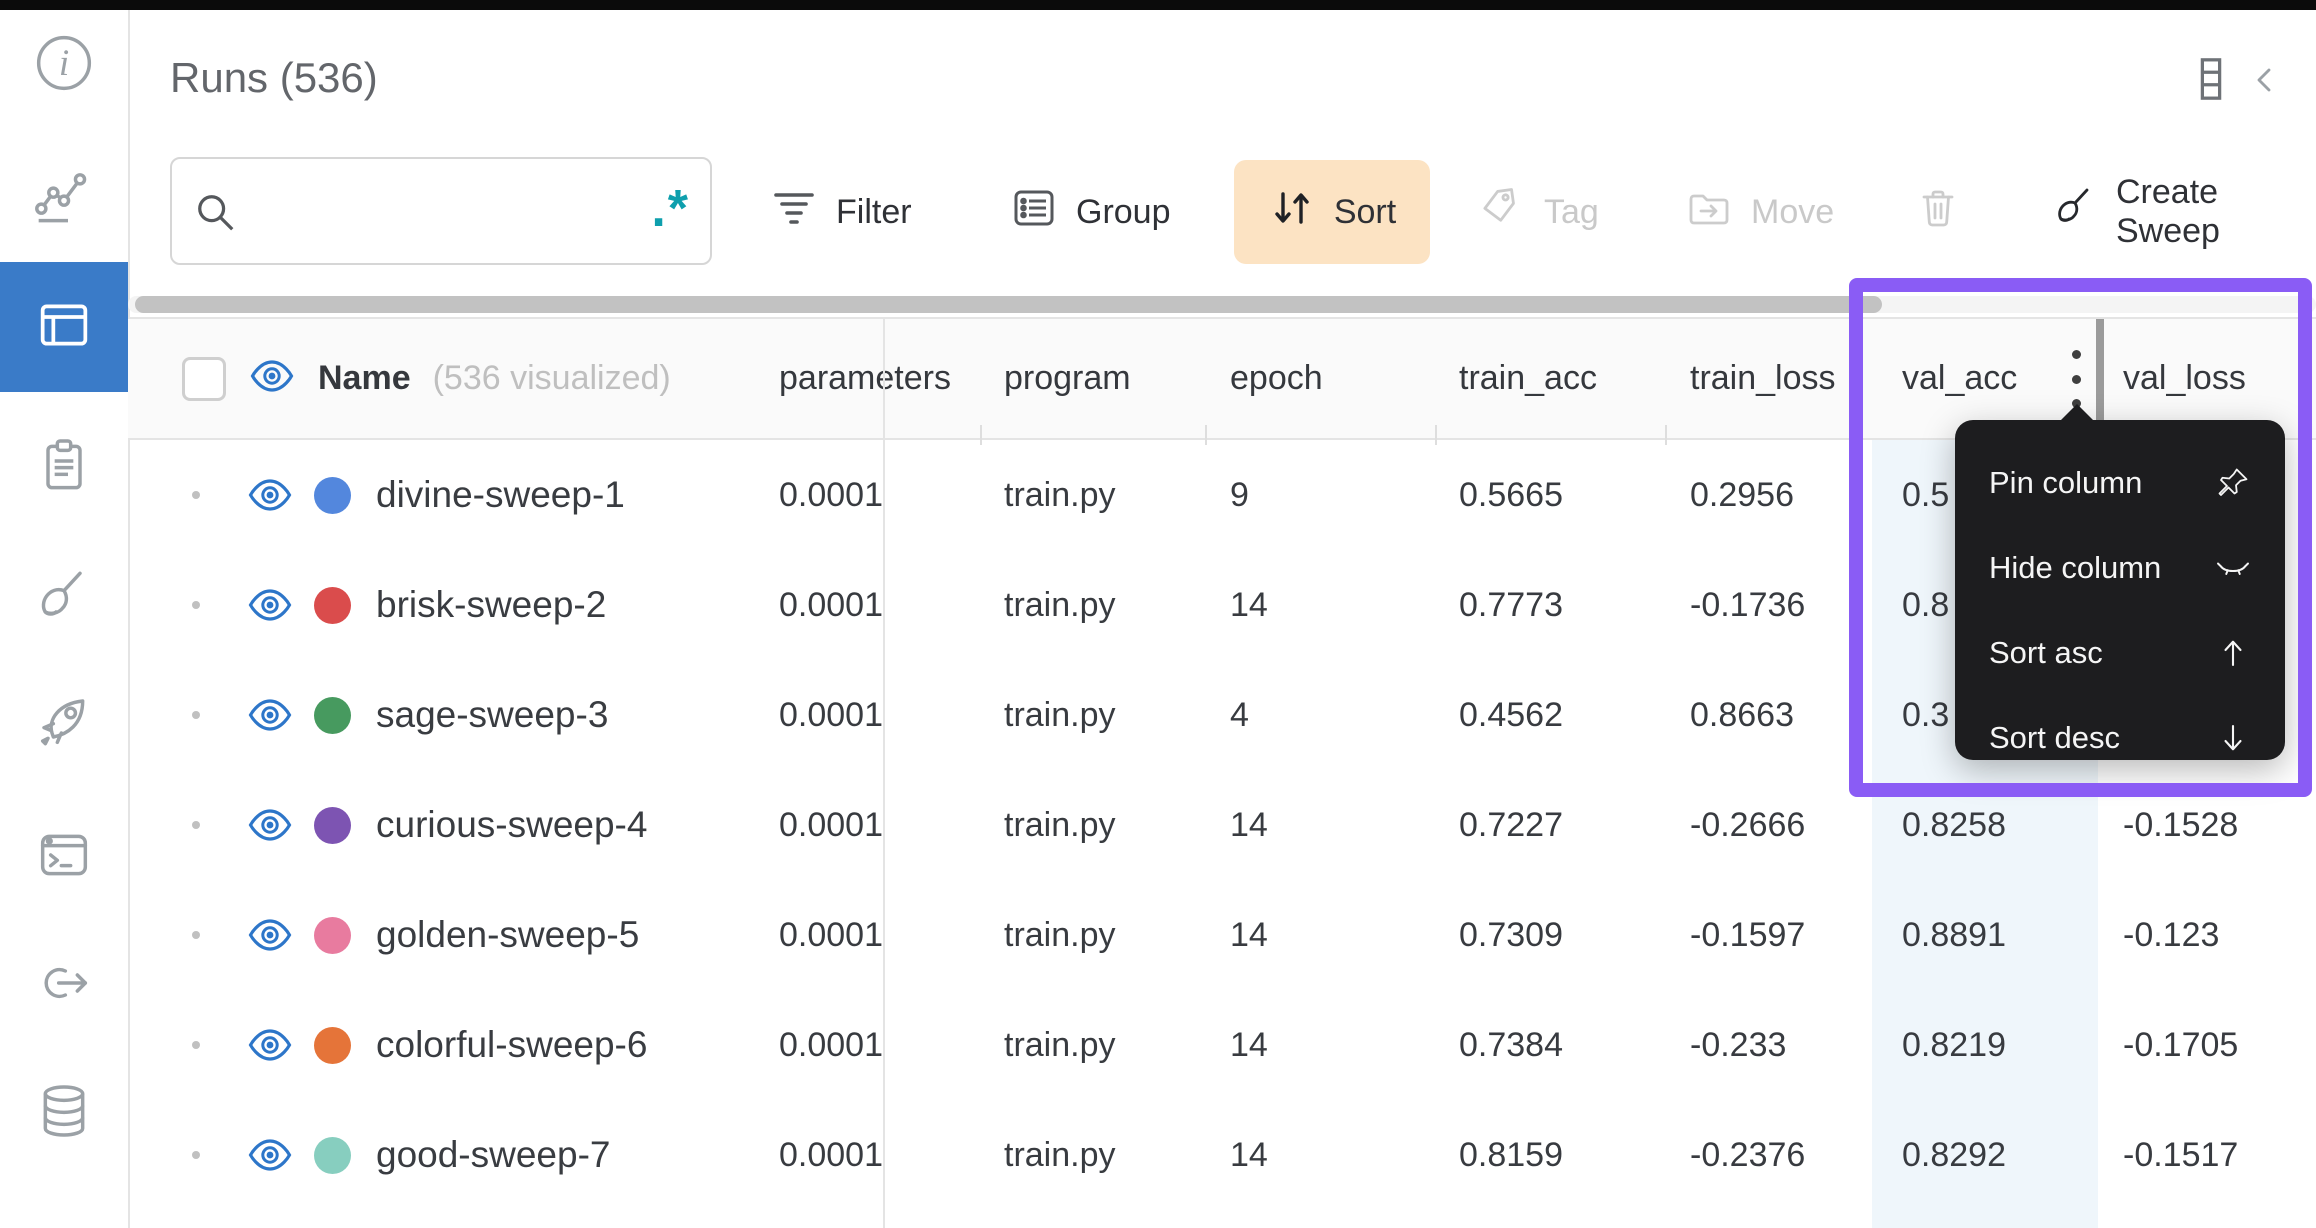 This screenshot has width=2316, height=1228. I want to click on menu-item-label: Sort asc, so click(2046, 652).